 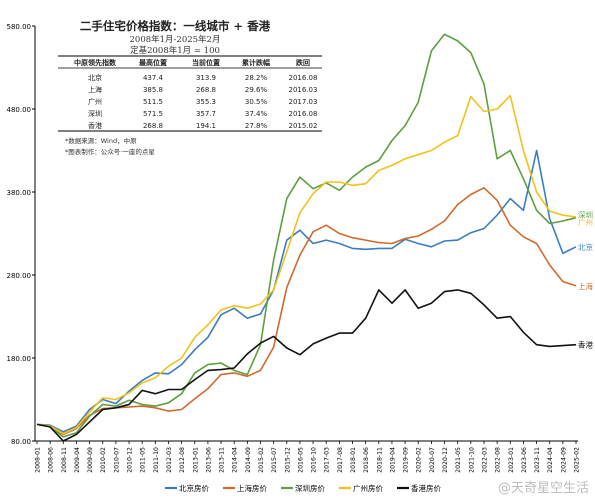 What do you see at coordinates (585, 215) in the screenshot?
I see `series-end-label: 深圳` at bounding box center [585, 215].